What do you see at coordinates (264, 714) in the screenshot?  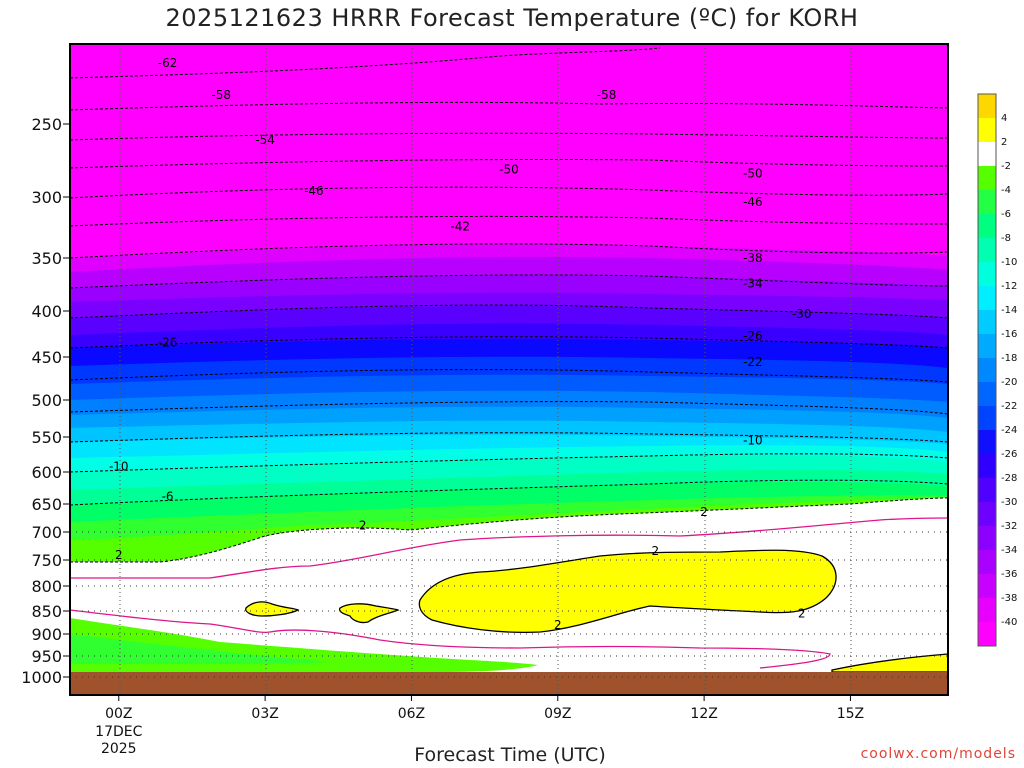 I see `x-tick-label: 03Z` at bounding box center [264, 714].